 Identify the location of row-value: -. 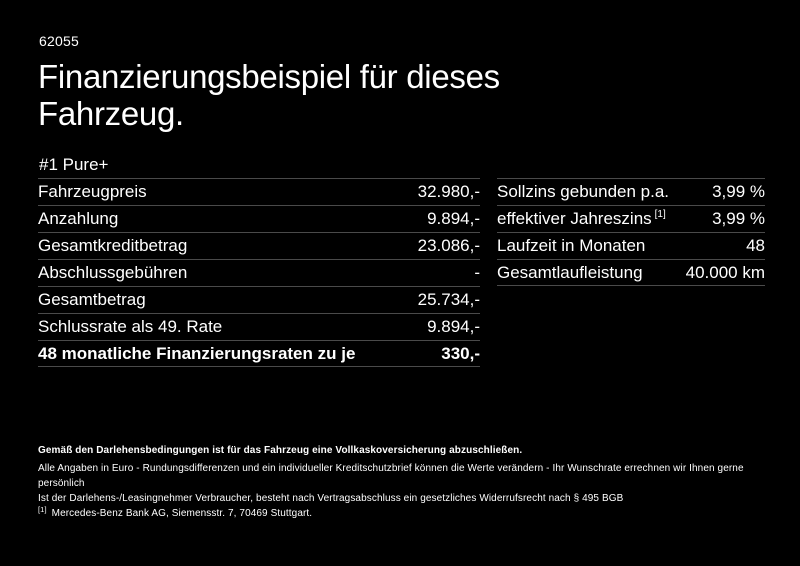
(477, 272).